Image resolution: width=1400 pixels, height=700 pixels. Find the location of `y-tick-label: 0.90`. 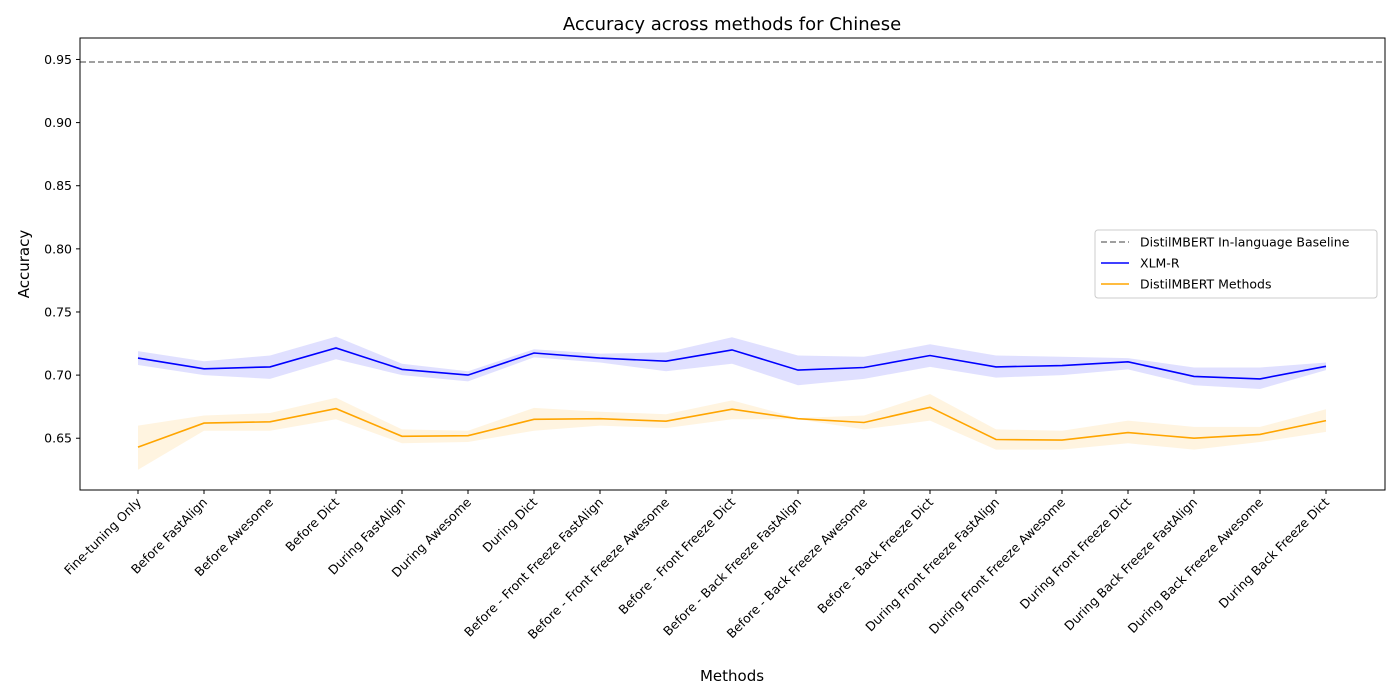

y-tick-label: 0.90 is located at coordinates (58, 122).